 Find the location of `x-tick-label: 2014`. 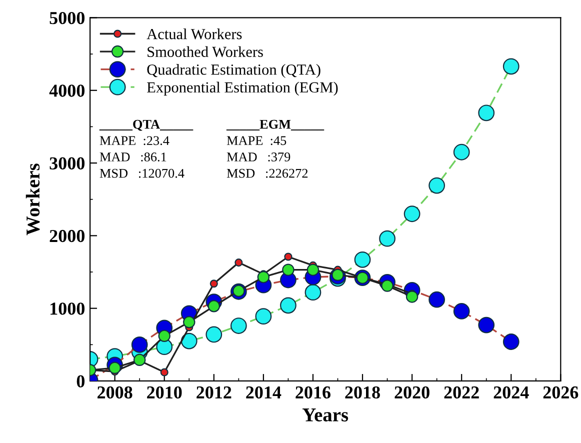

x-tick-label: 2014 is located at coordinates (264, 392).